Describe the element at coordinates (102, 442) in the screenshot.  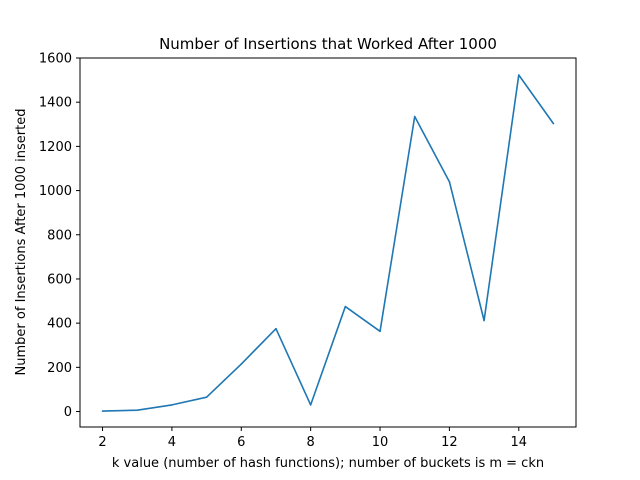
I see `x-tick-label: 2` at that location.